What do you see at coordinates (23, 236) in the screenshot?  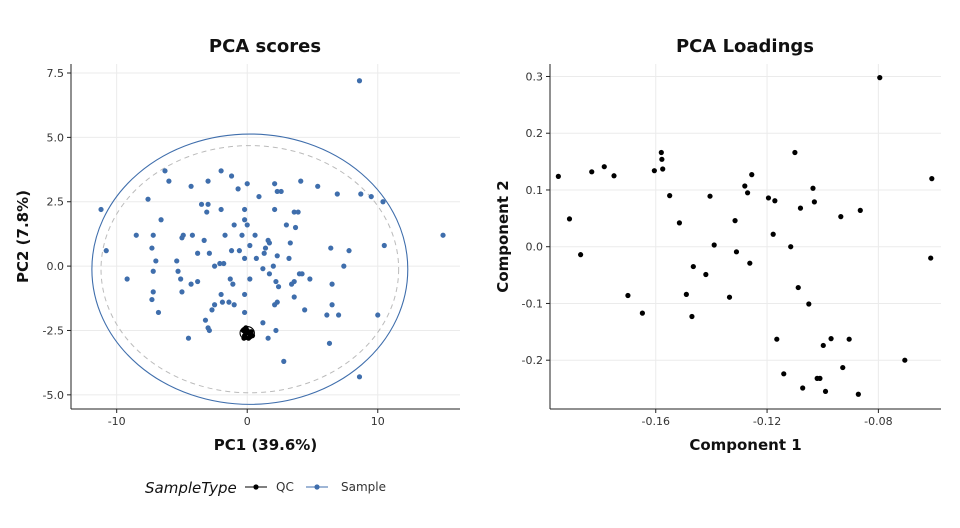 I see `y-axis-title: PC2 (7.8%)` at bounding box center [23, 236].